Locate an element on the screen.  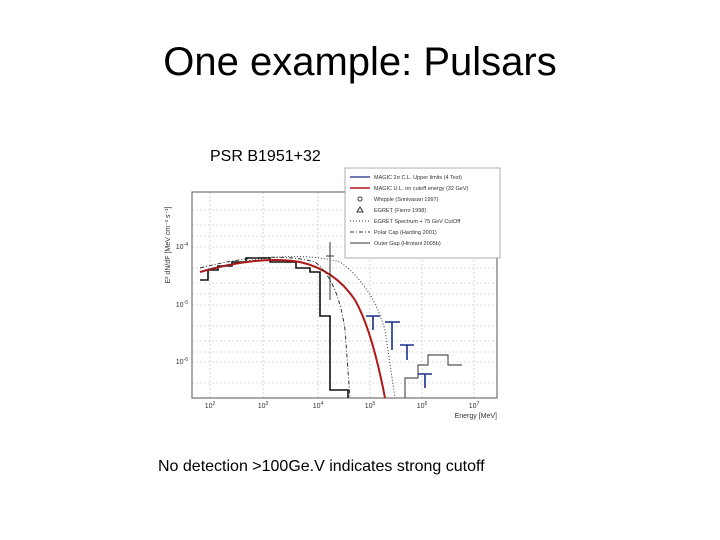
legend-marks is located at coordinates (360, 210).